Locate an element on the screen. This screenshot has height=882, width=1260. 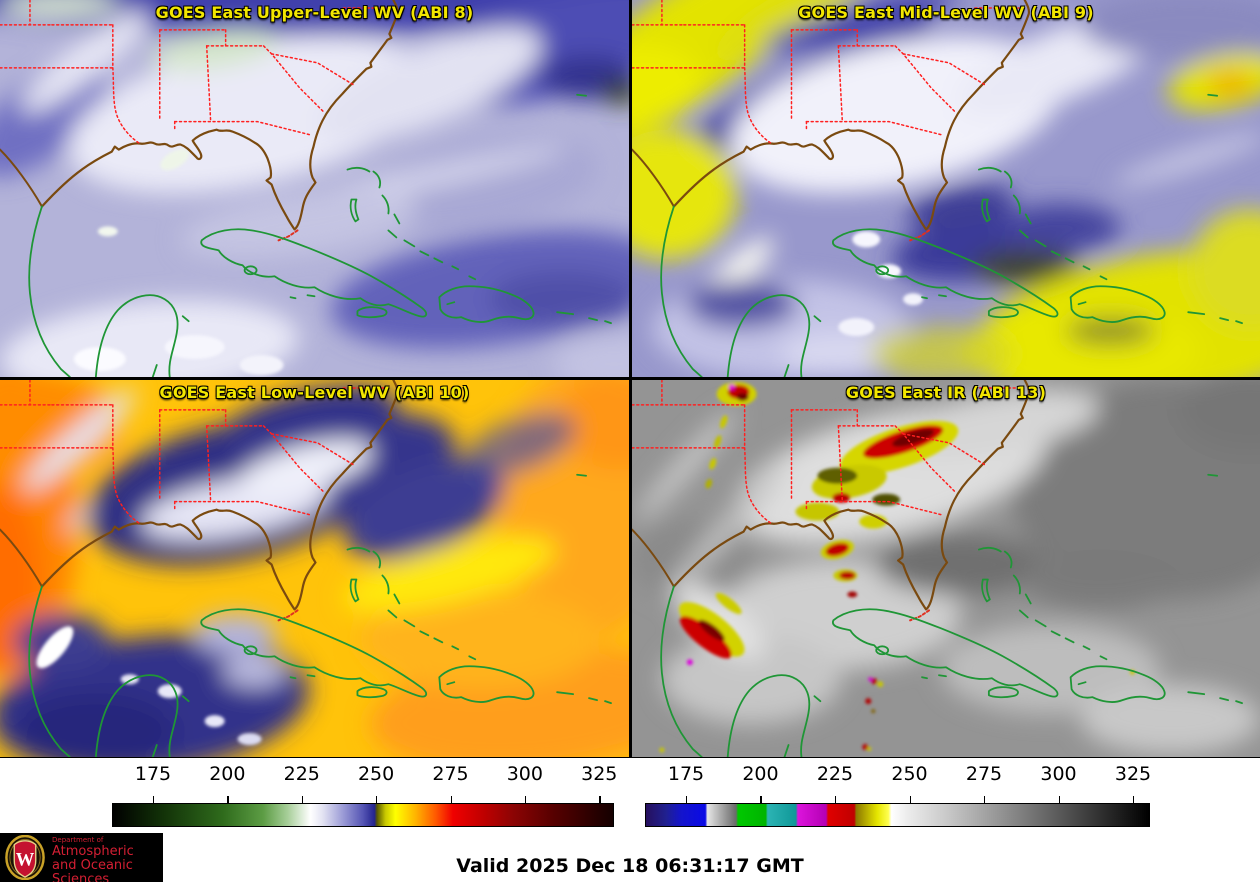
uw-crest-icon: W is located at coordinates (25, 857).